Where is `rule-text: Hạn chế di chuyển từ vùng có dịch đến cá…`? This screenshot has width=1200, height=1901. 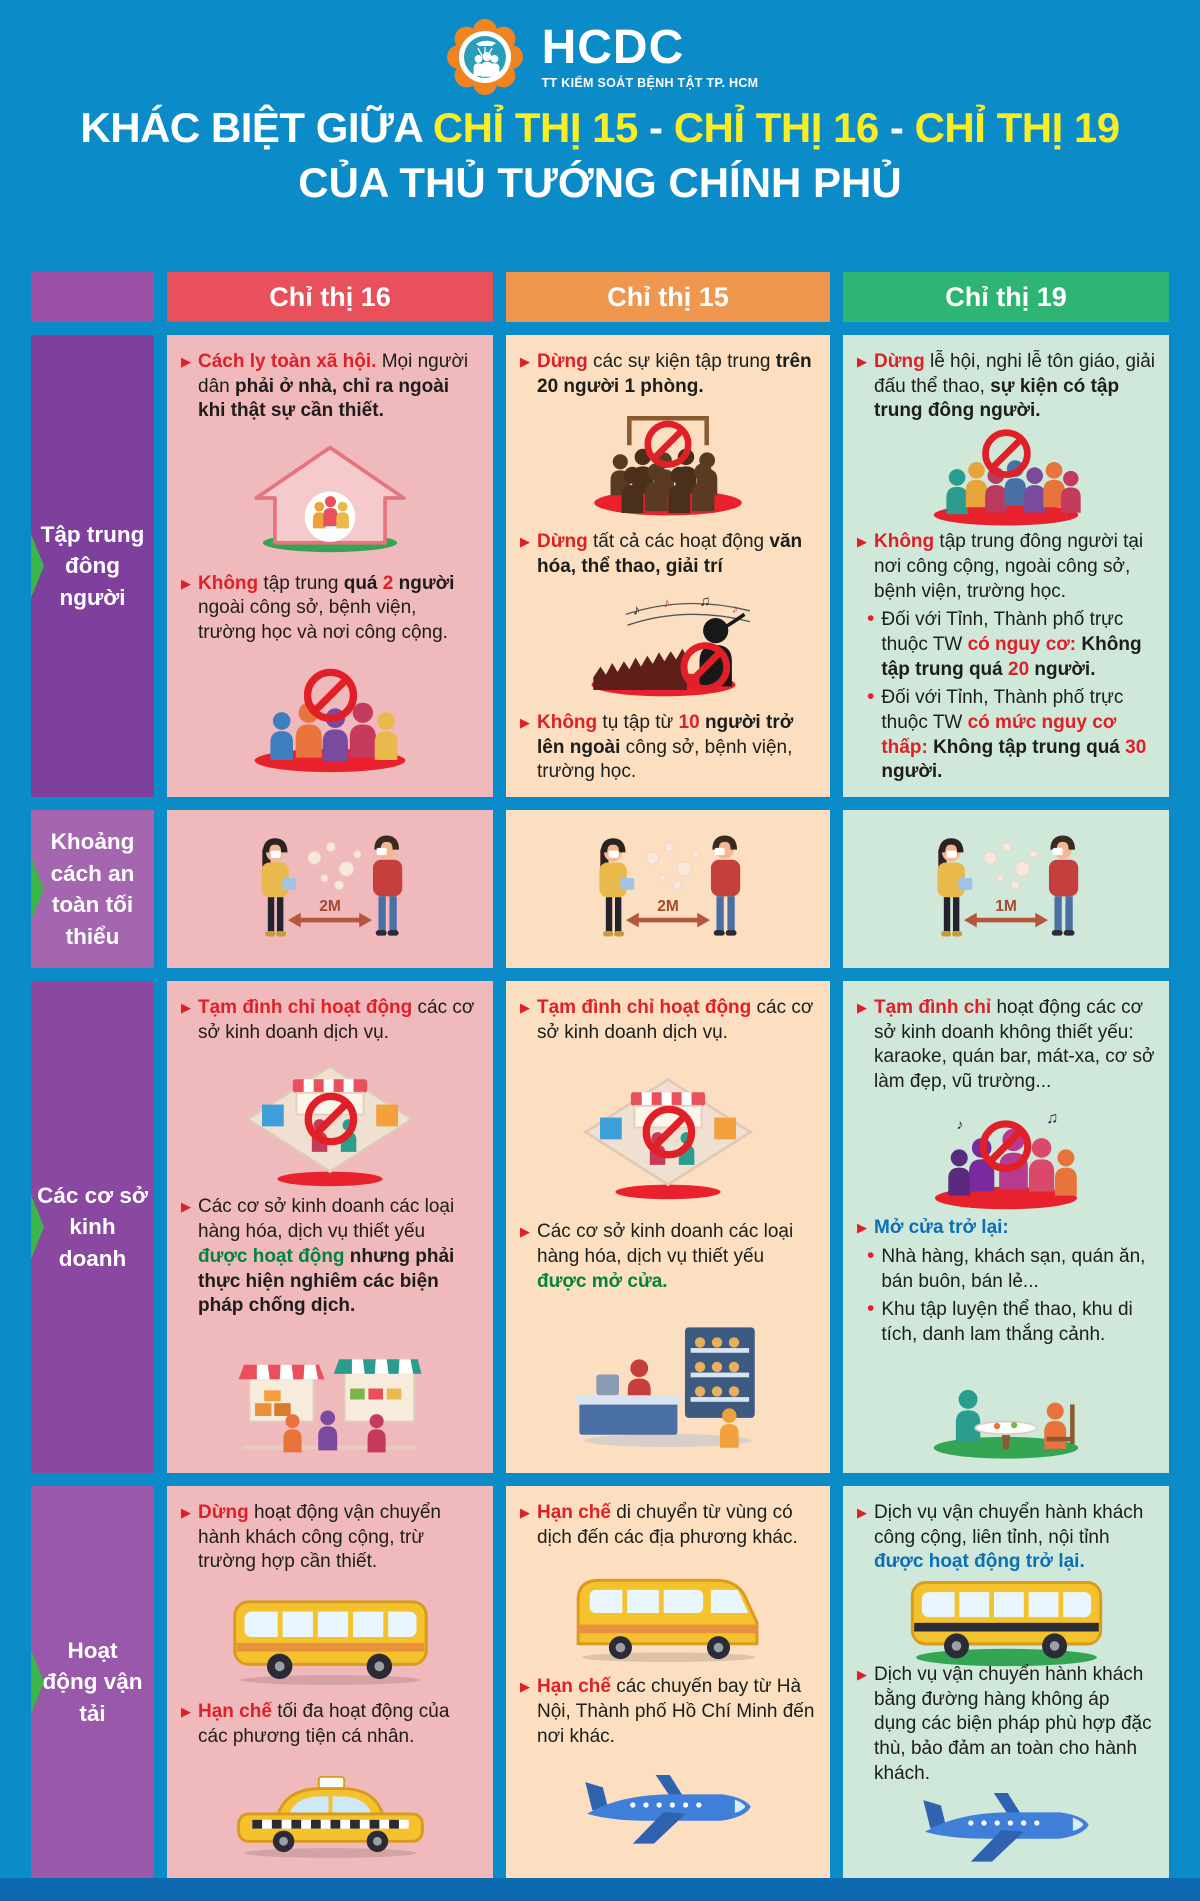
rule-text: Hạn chế di chuyển từ vùng có dịch đến cá… is located at coordinates (667, 1525).